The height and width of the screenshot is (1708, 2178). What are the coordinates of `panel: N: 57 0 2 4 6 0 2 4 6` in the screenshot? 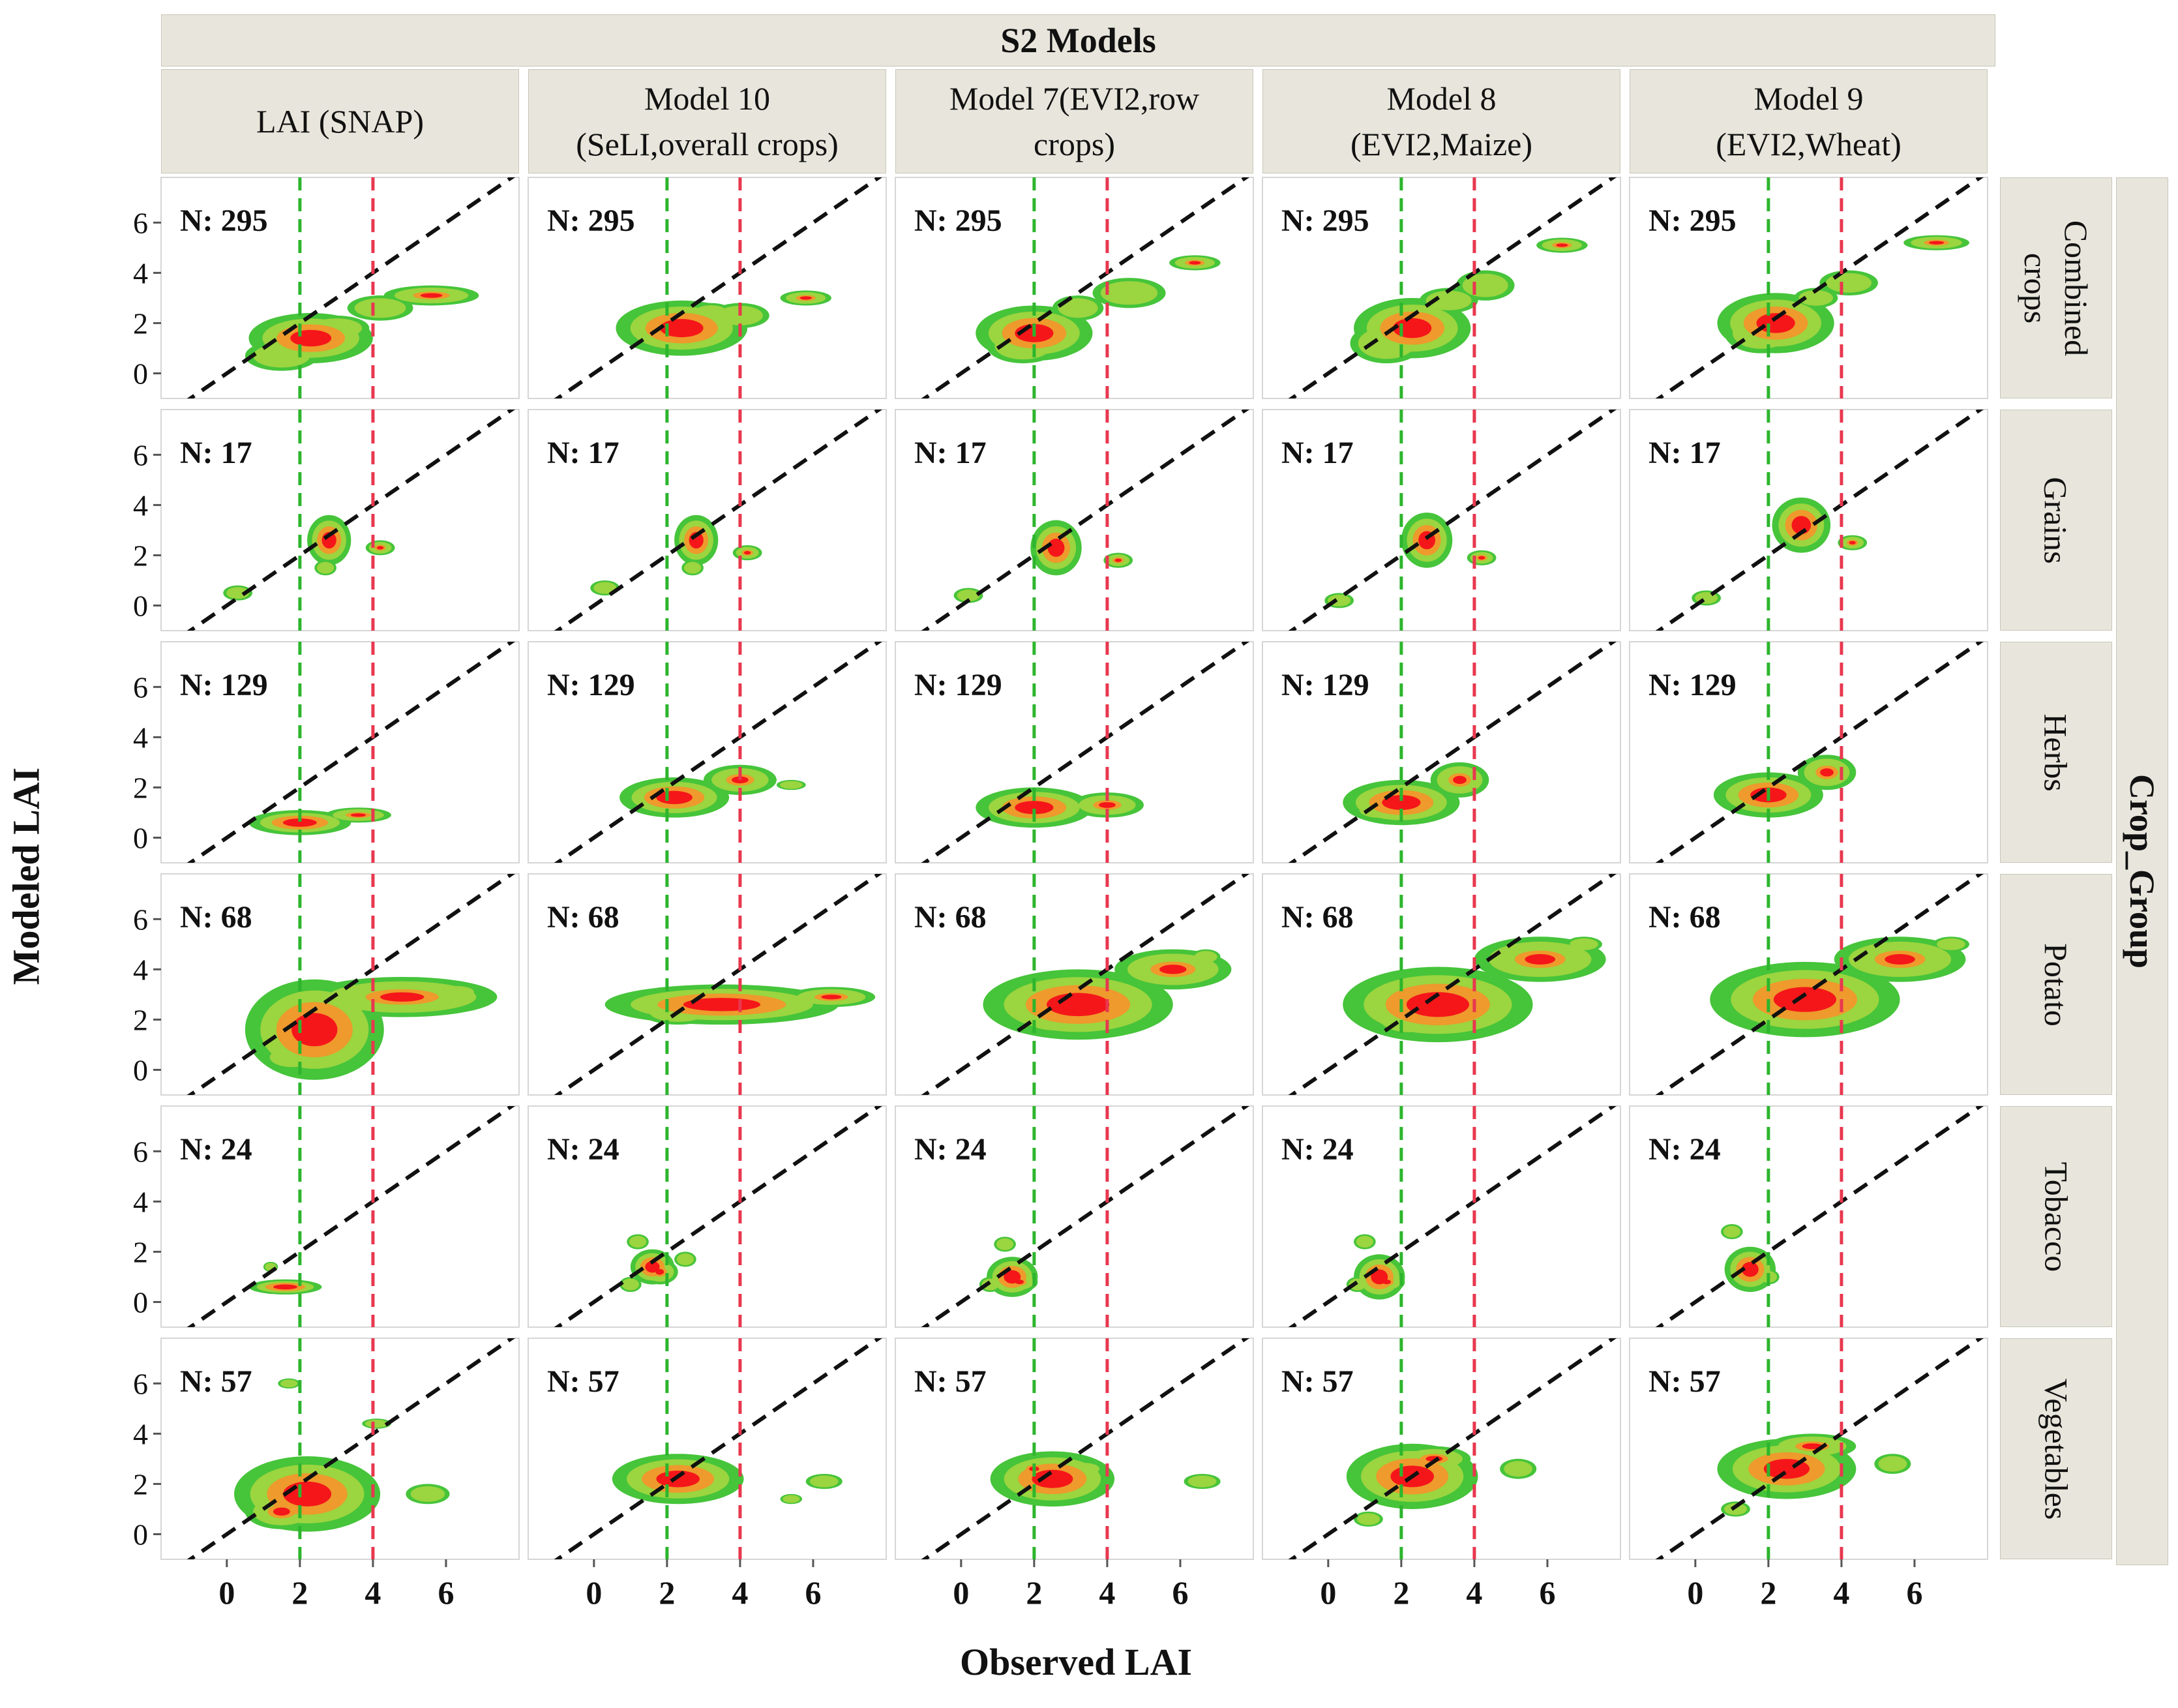 It's located at (326, 1474).